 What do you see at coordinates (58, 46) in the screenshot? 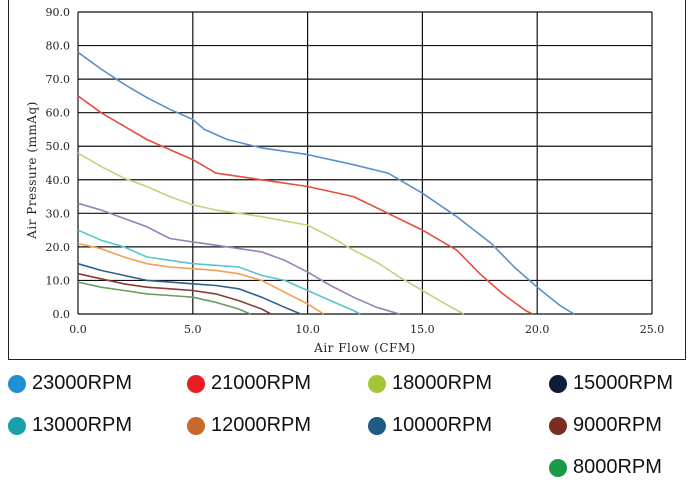
I see `y-tick-label: 80.0` at bounding box center [58, 46].